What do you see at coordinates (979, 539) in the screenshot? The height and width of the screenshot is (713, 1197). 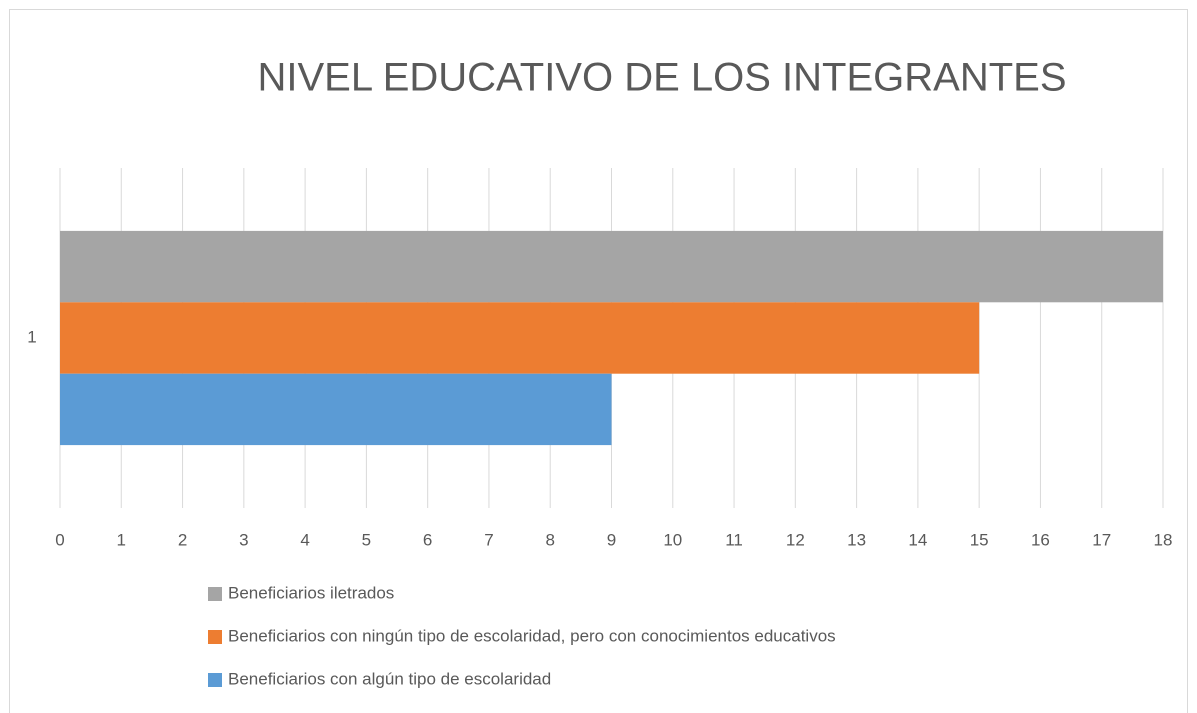 I see `x-tick-label: 15` at bounding box center [979, 539].